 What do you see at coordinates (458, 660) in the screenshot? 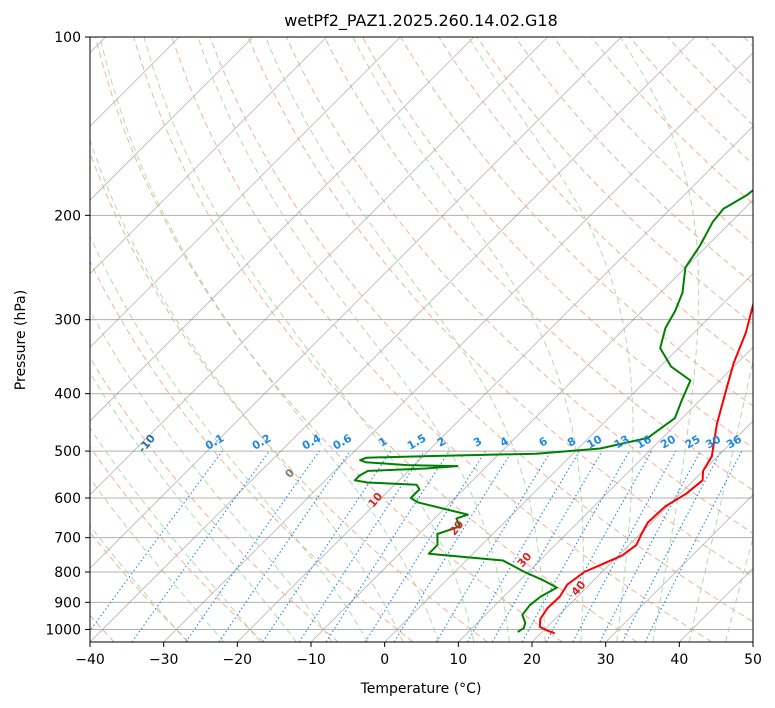
I see `x-tick-label: 10` at bounding box center [458, 660].